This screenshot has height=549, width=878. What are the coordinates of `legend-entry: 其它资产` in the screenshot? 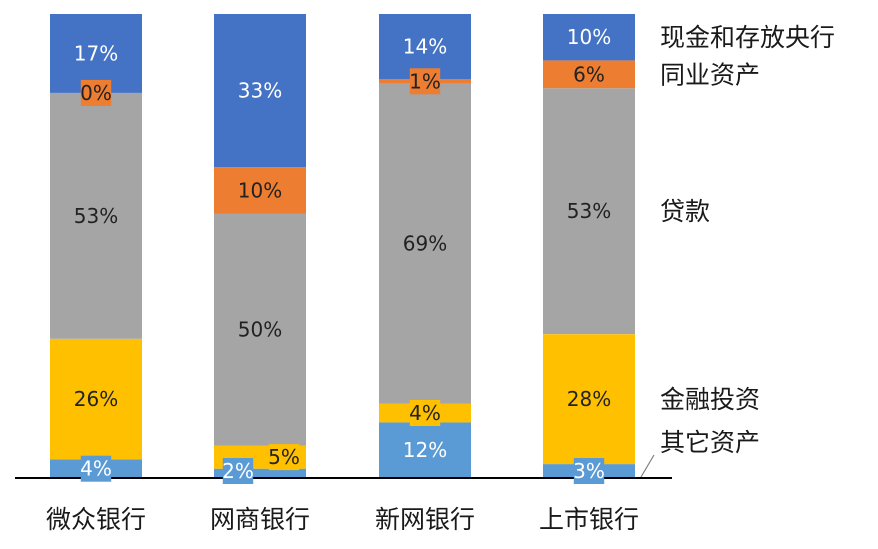 It's located at (710, 442).